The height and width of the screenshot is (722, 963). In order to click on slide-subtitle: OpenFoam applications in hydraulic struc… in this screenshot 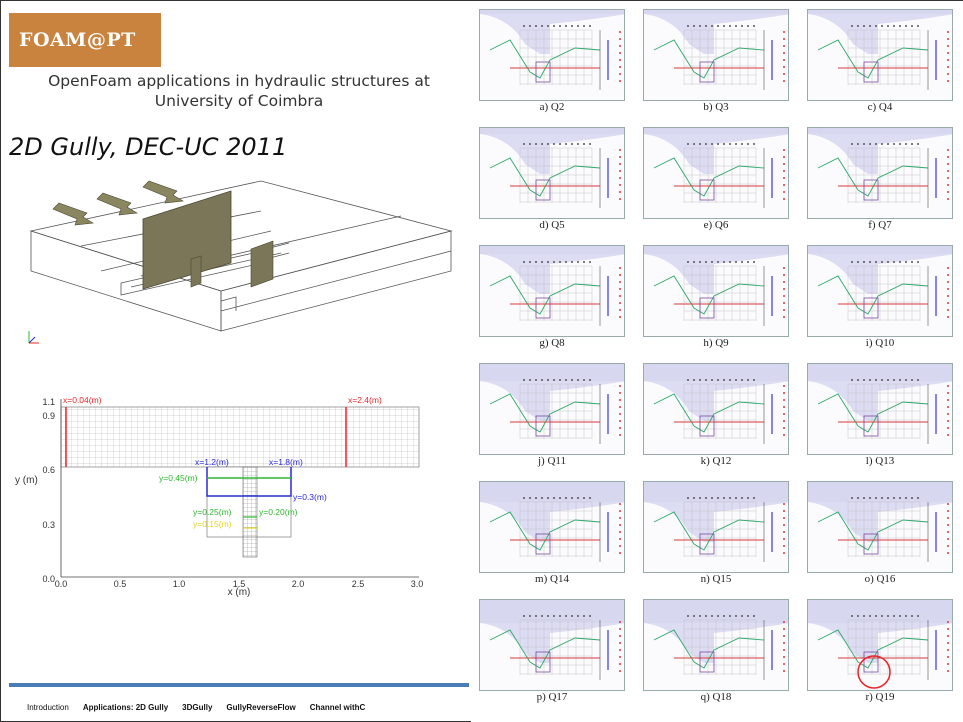, I will do `click(239, 91)`.